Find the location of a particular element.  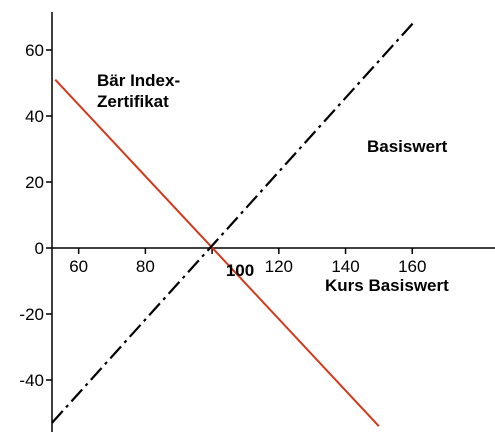

y-tick-label: 60 is located at coordinates (34, 50).